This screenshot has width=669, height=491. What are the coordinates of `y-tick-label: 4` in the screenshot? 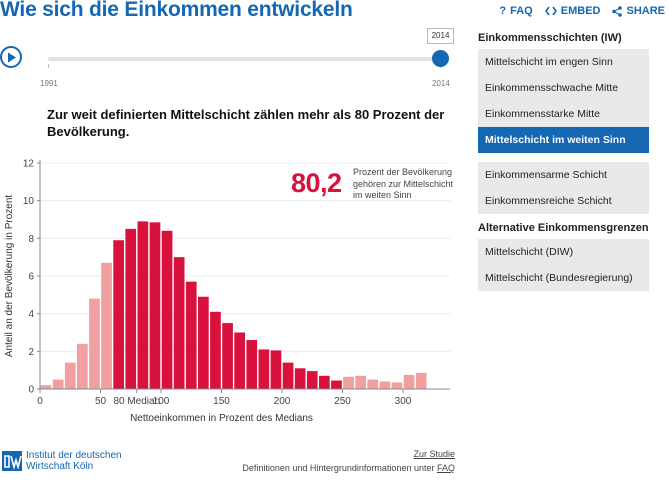 It's located at (31, 314).